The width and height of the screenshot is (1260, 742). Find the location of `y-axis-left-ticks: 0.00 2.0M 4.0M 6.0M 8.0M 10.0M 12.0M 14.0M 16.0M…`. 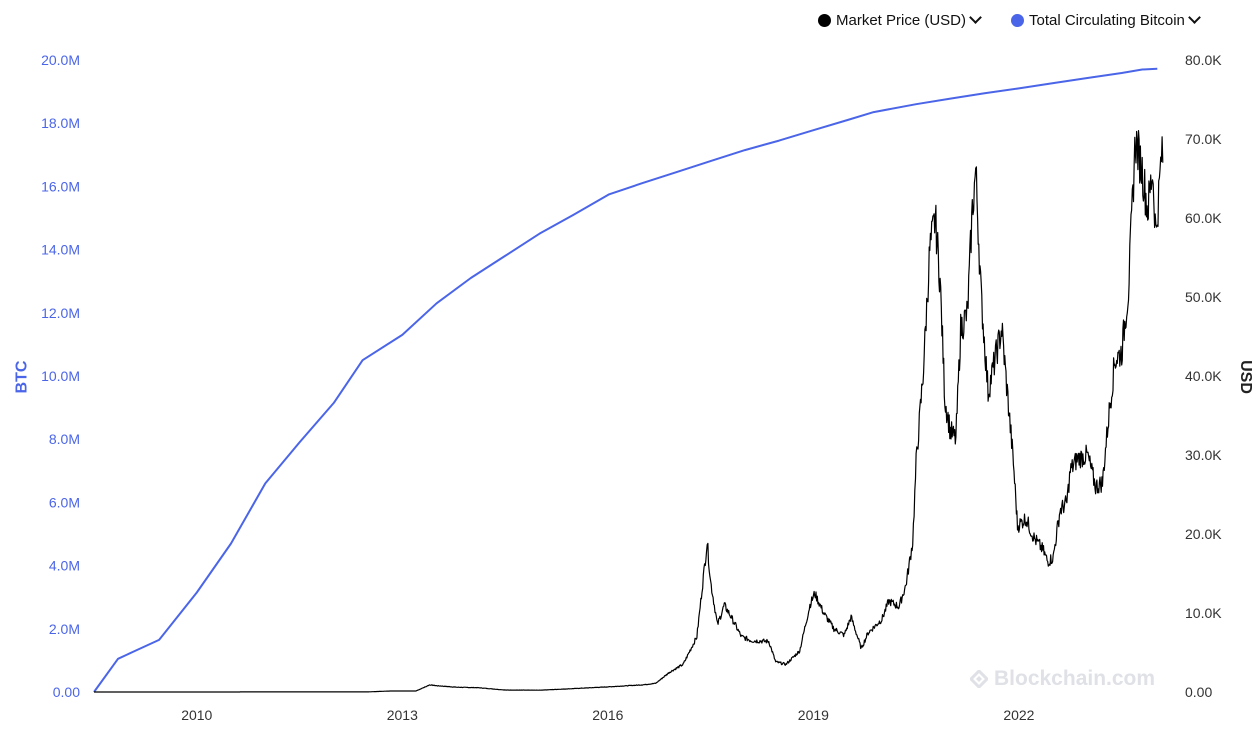

y-axis-left-ticks: 0.00 2.0M 4.0M 6.0M 8.0M 10.0M 12.0M 14.0M 16.0M… is located at coordinates (60, 376).